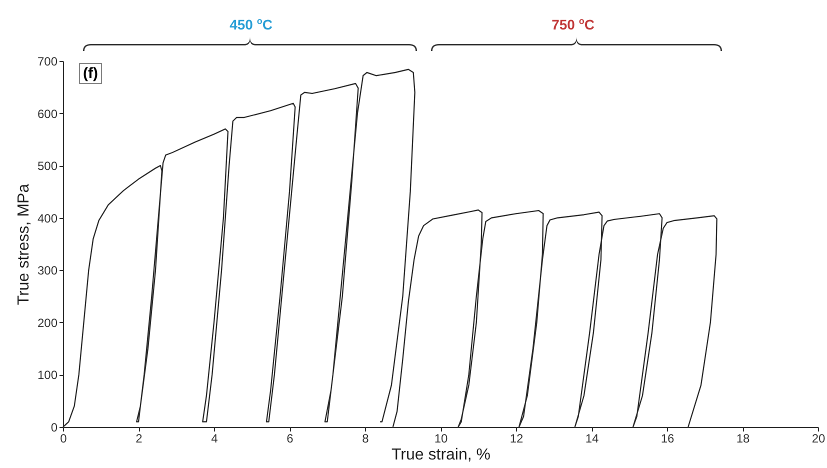 The height and width of the screenshot is (468, 827). I want to click on x-axis-title: True strain, %, so click(441, 455).